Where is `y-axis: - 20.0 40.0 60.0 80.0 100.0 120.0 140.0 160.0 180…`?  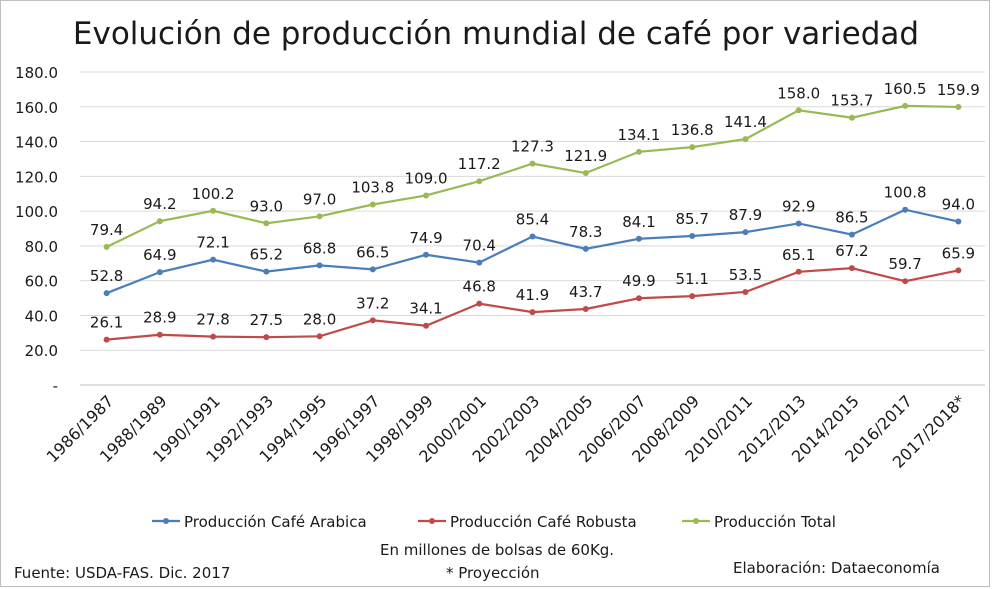 y-axis: - 20.0 40.0 60.0 80.0 100.0 120.0 140.0 160.0 180… is located at coordinates (36, 229).